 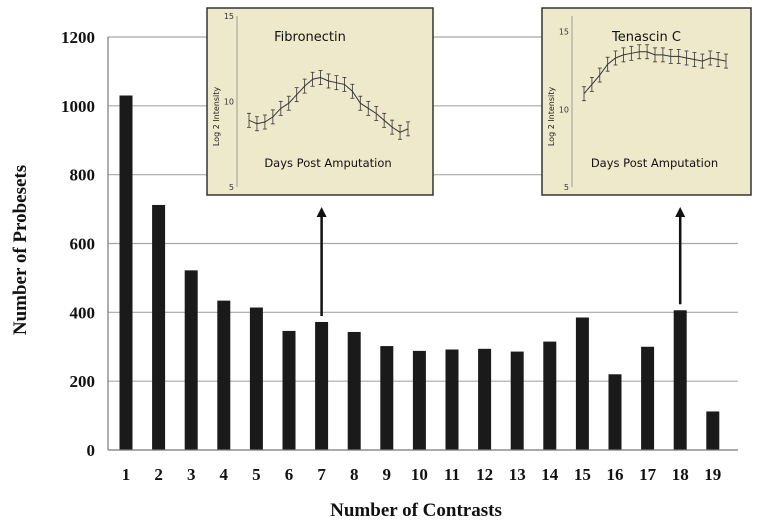 I want to click on x-tick-label: 17, so click(x=648, y=474).